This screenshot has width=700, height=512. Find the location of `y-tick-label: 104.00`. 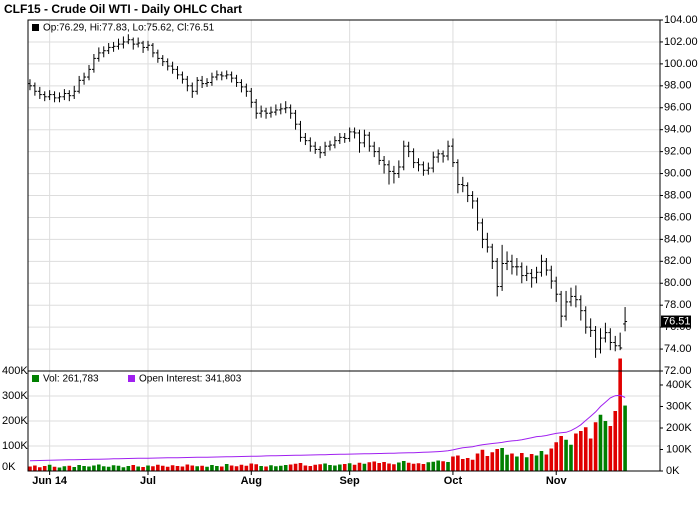

y-tick-label: 104.00 is located at coordinates (681, 20).